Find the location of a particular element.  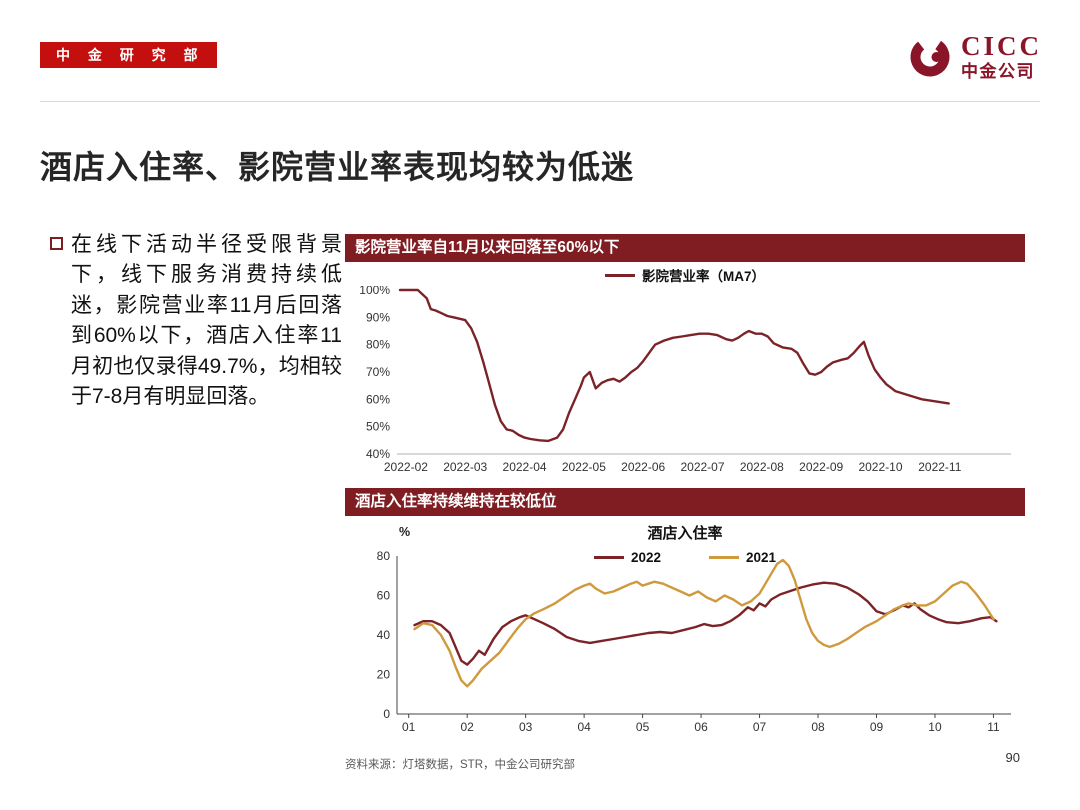

svg-text: 05 is located at coordinates (643, 727).